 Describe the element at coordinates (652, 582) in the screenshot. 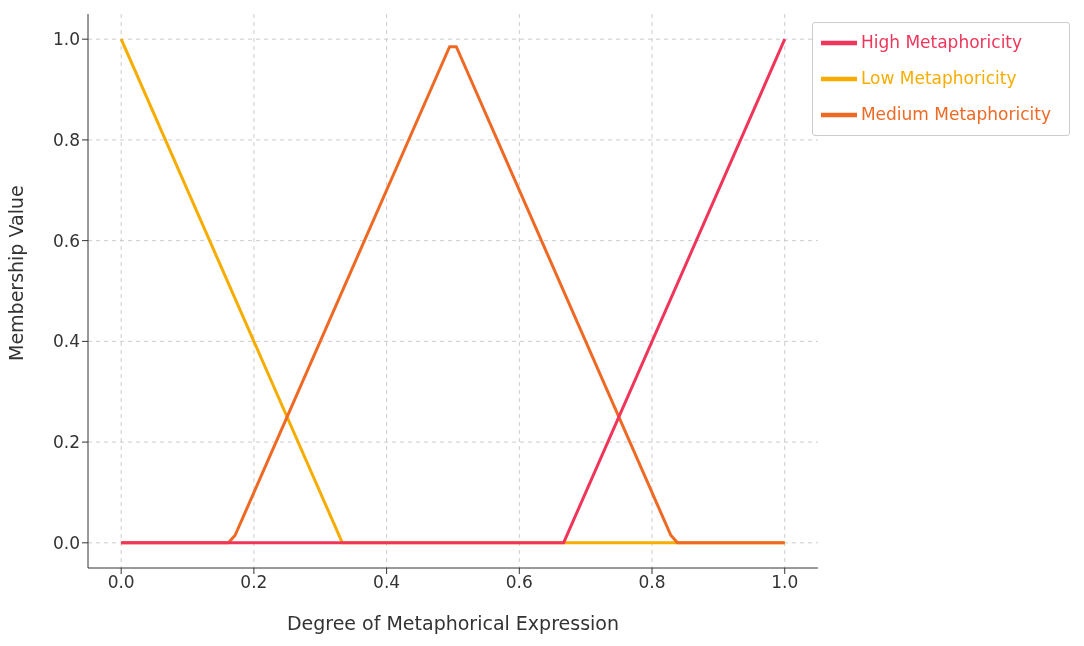

I see `x-tick-label: 0.8` at that location.